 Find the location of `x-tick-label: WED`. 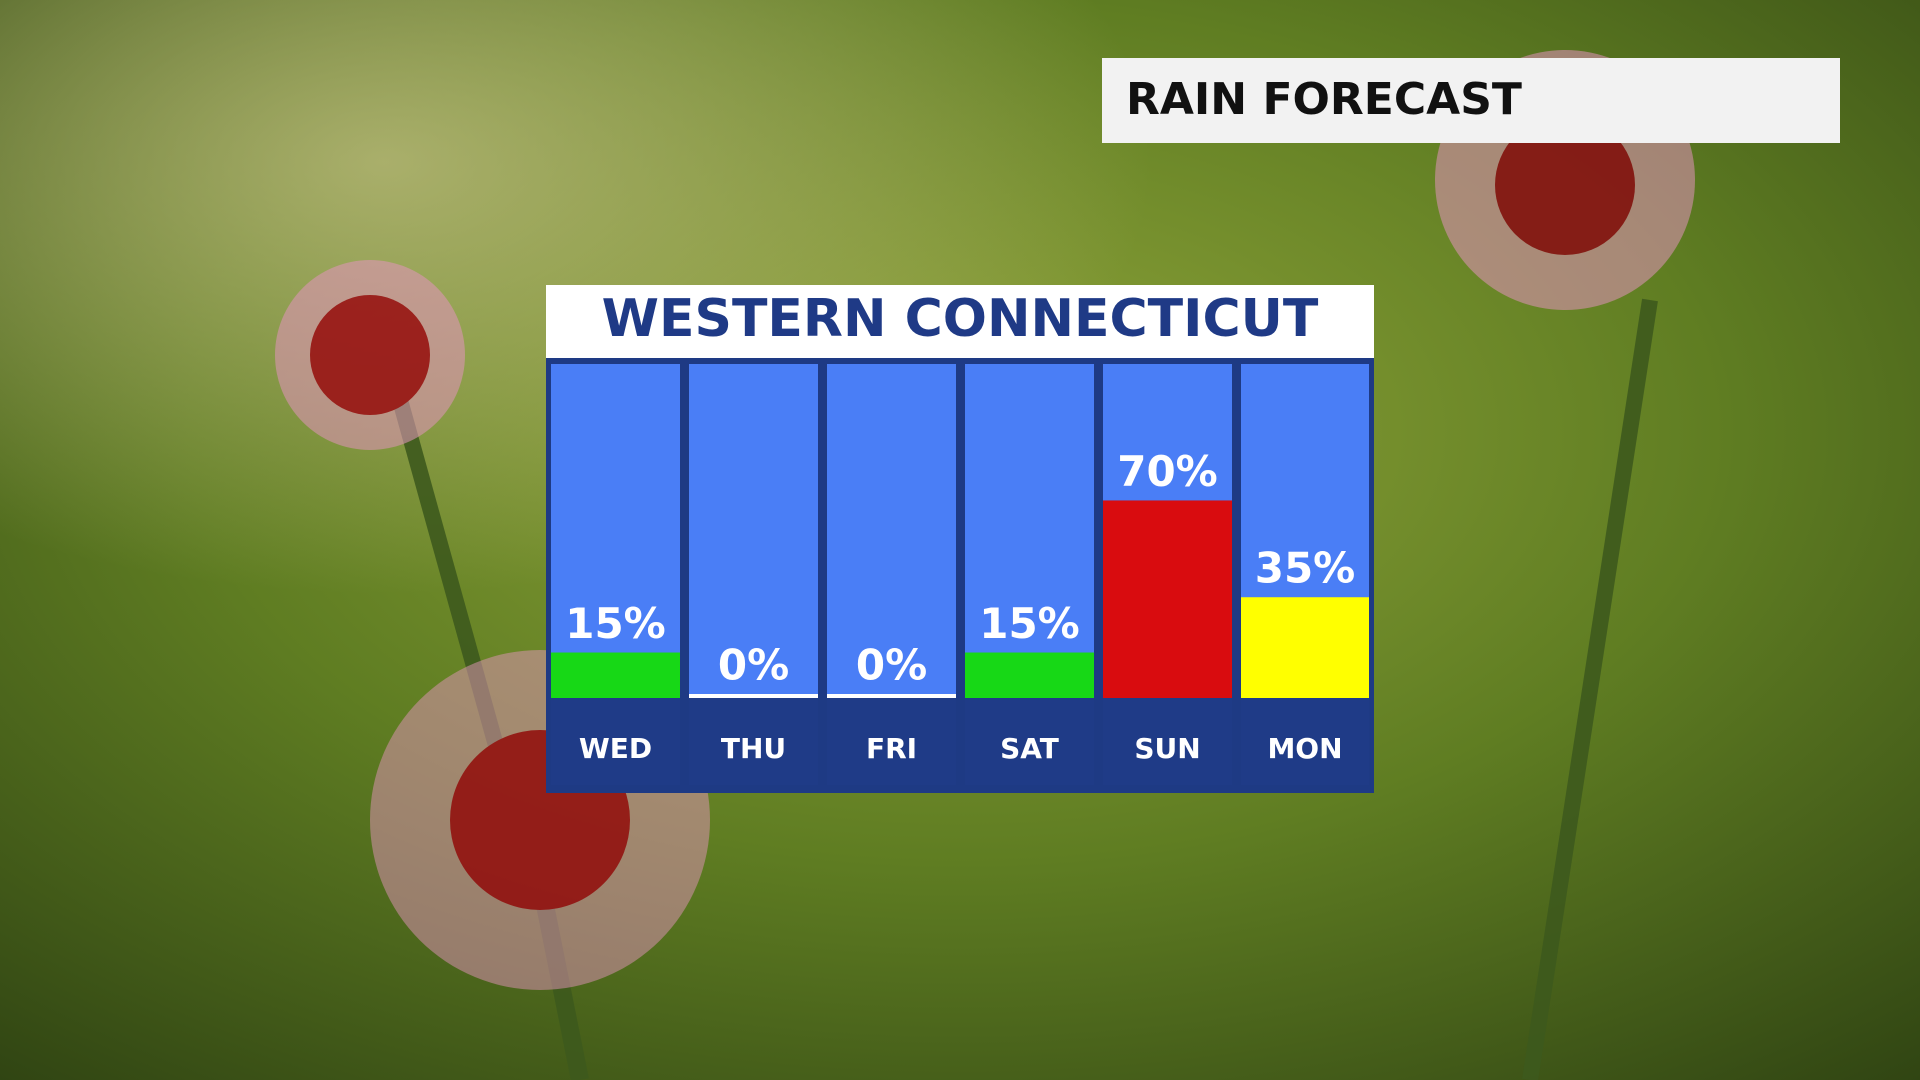

x-tick-label: WED is located at coordinates (615, 748).